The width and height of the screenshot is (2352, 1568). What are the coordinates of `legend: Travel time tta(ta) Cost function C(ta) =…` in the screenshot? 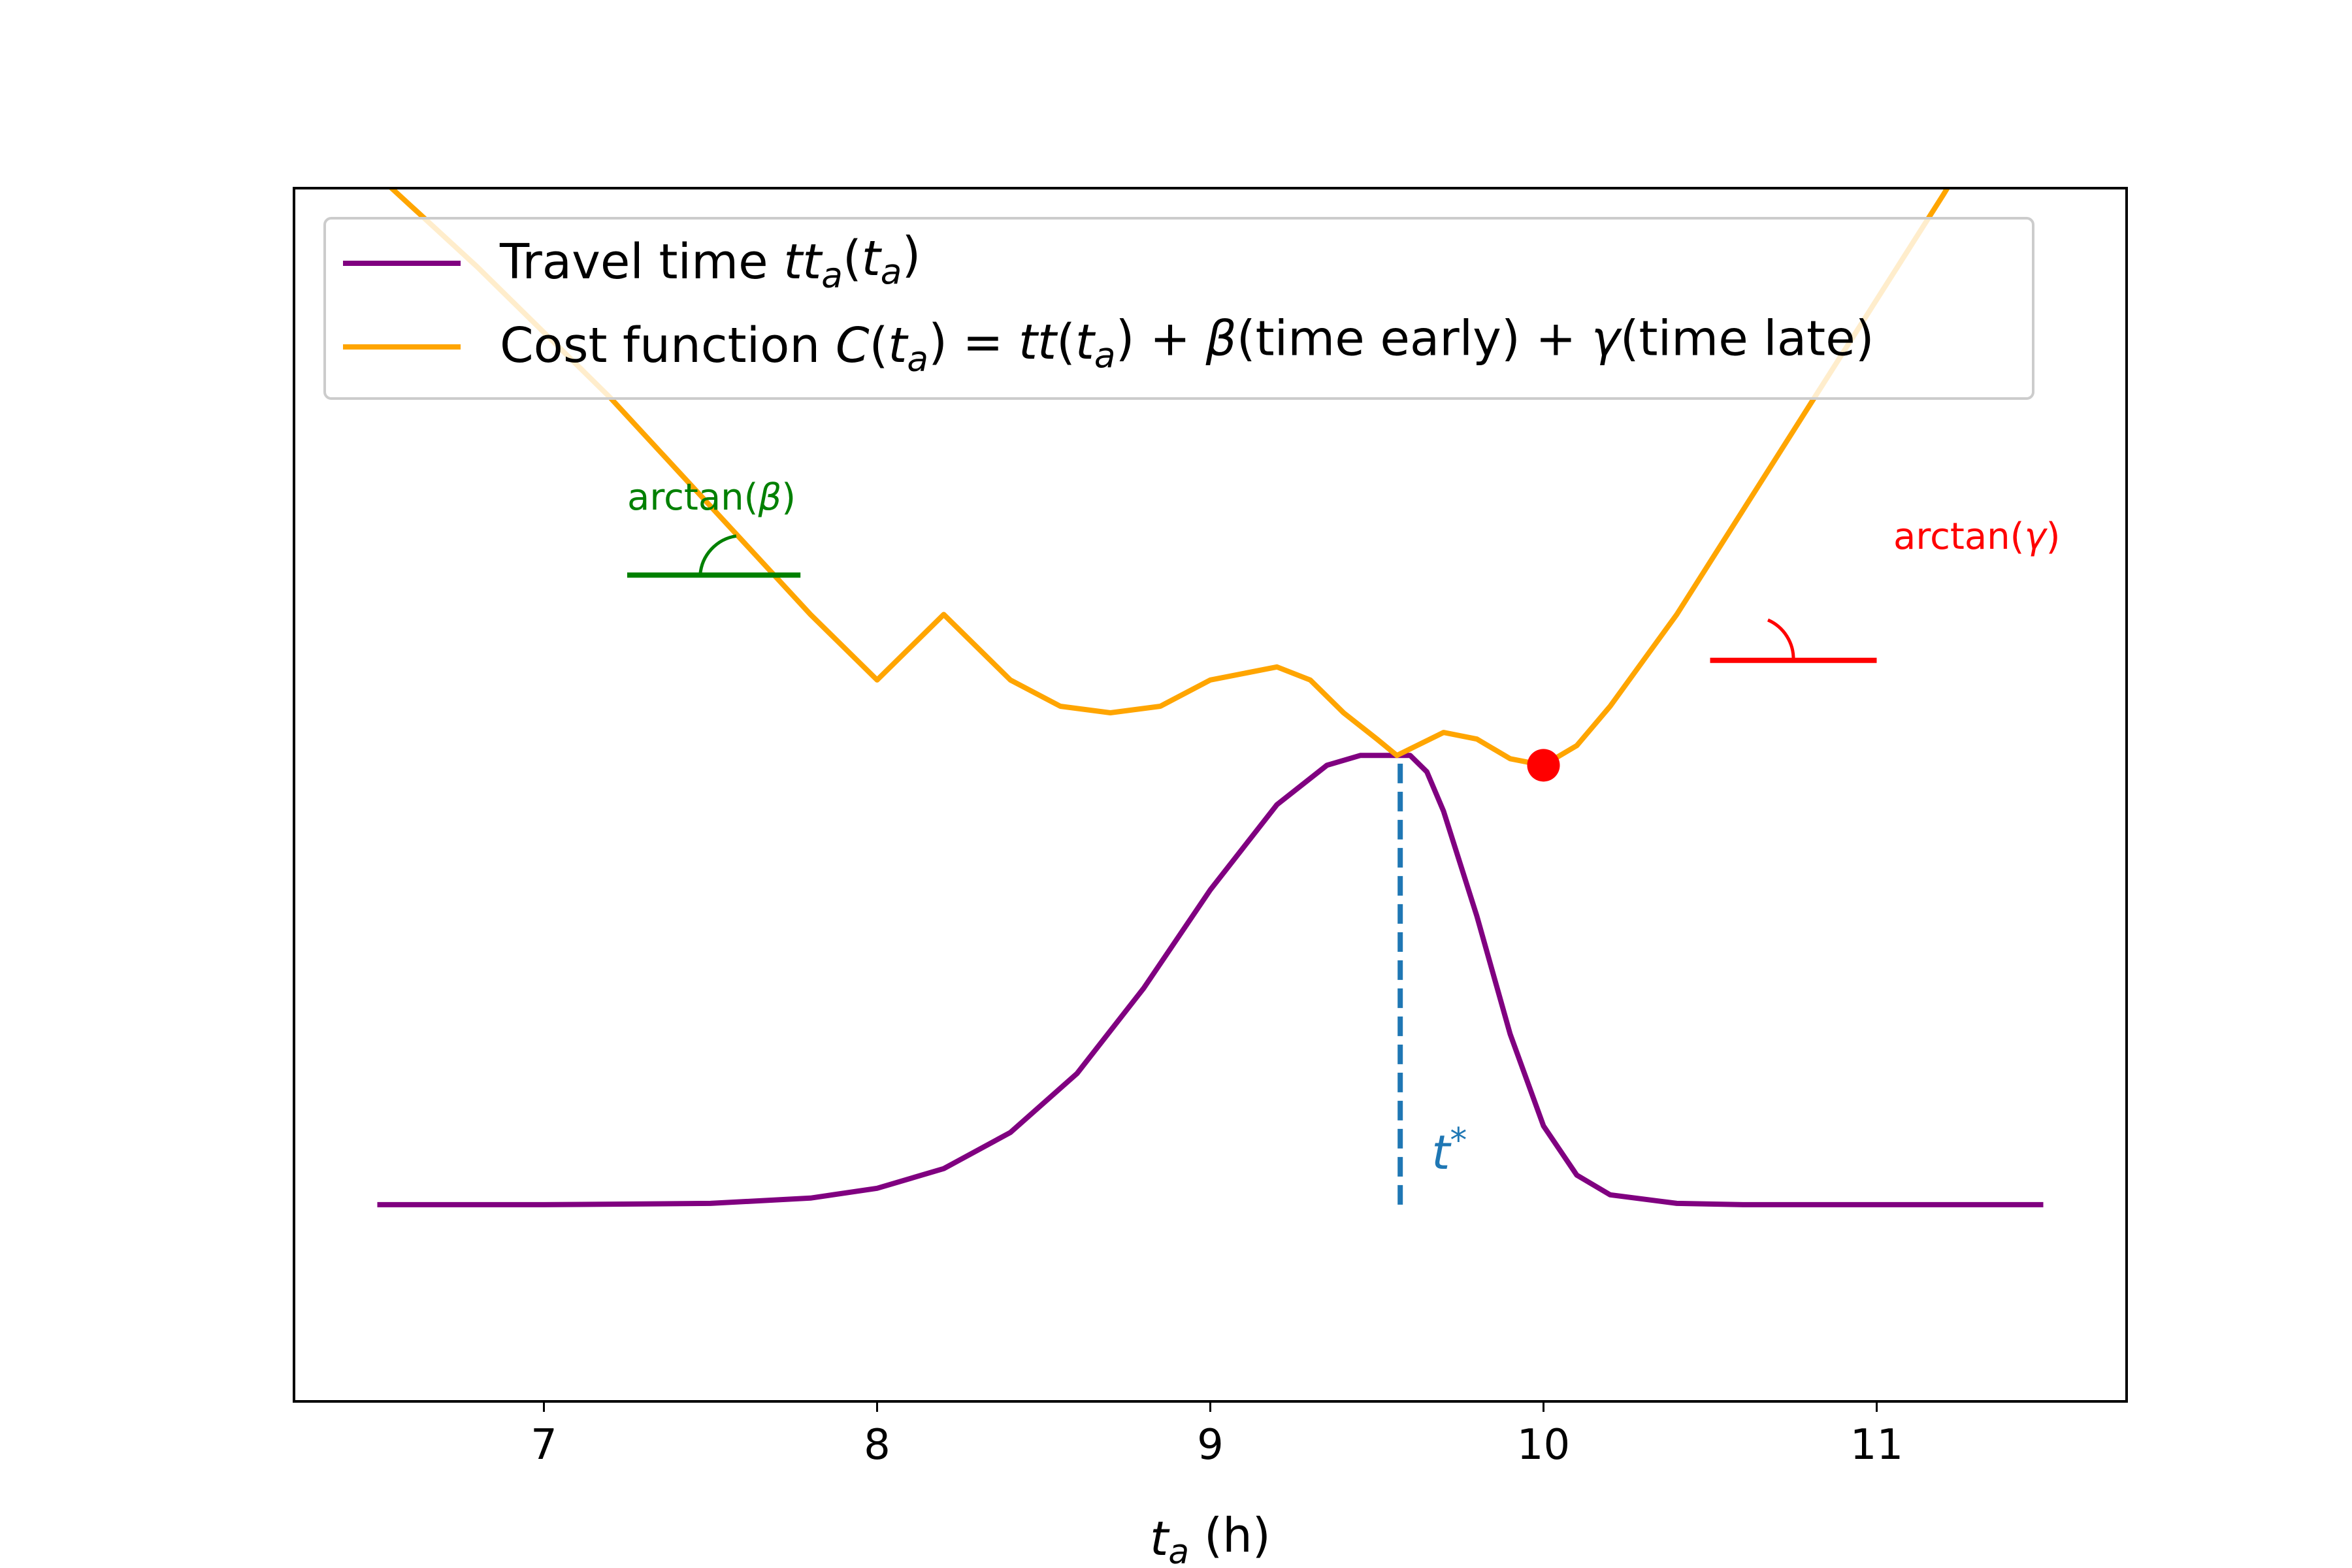 It's located at (1178, 308).